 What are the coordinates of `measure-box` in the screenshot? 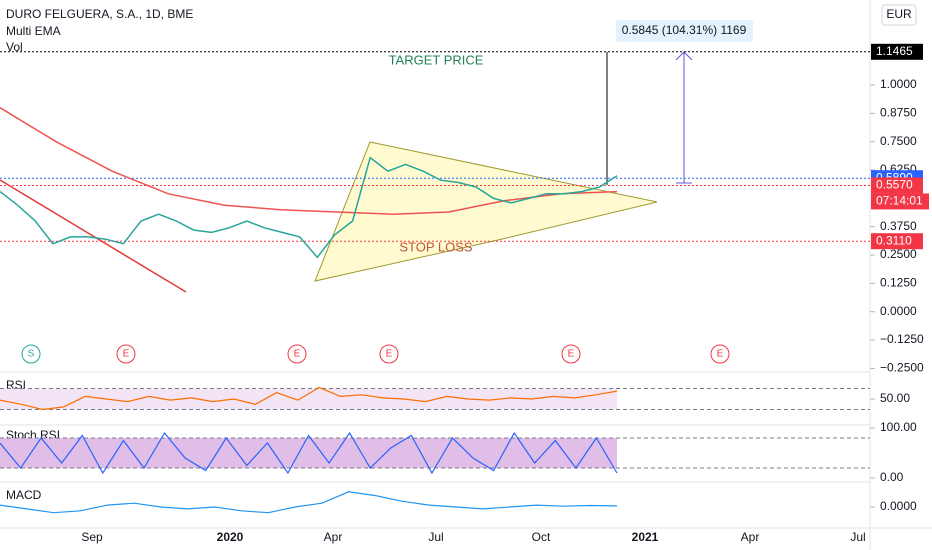 It's located at (684, 31).